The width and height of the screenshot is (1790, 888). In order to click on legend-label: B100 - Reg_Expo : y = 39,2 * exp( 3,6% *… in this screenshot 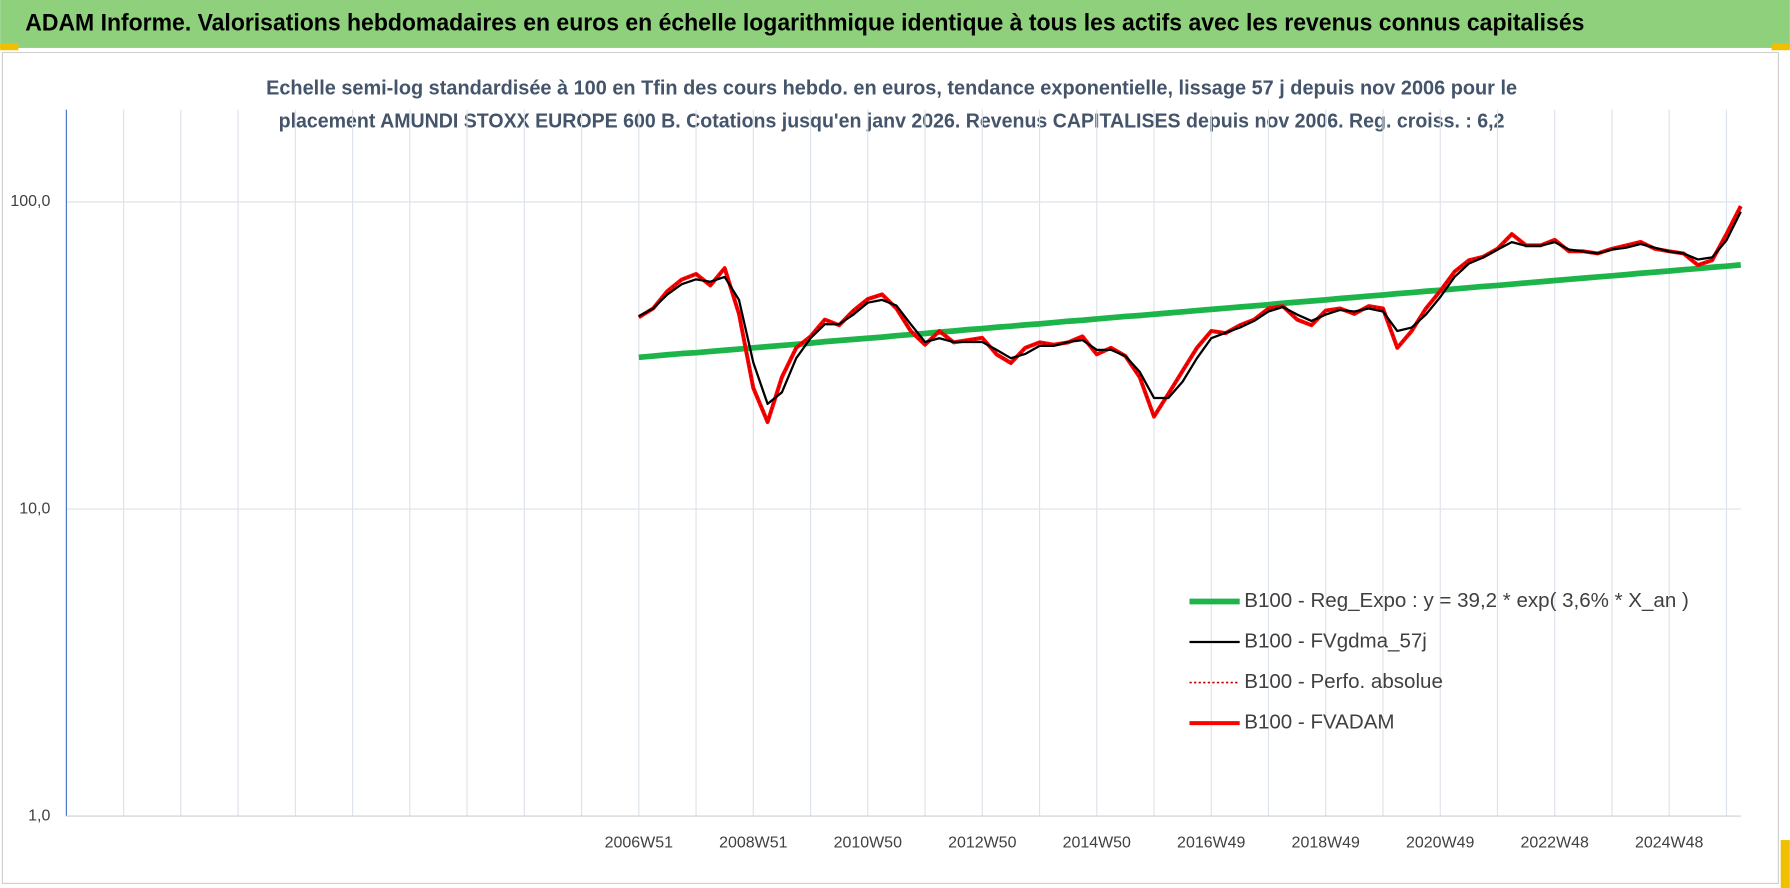, I will do `click(1466, 600)`.